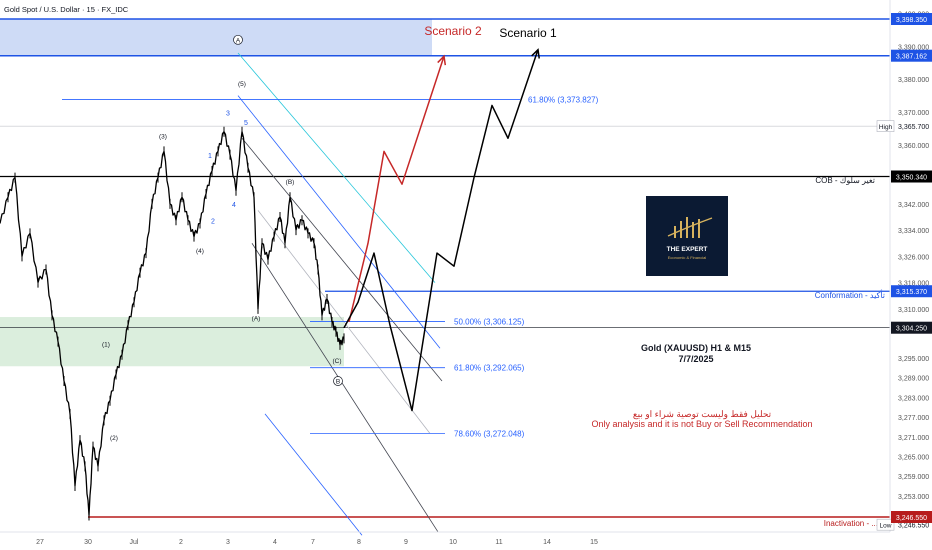 The height and width of the screenshot is (550, 932). I want to click on wave-label-7: (C), so click(336, 361).